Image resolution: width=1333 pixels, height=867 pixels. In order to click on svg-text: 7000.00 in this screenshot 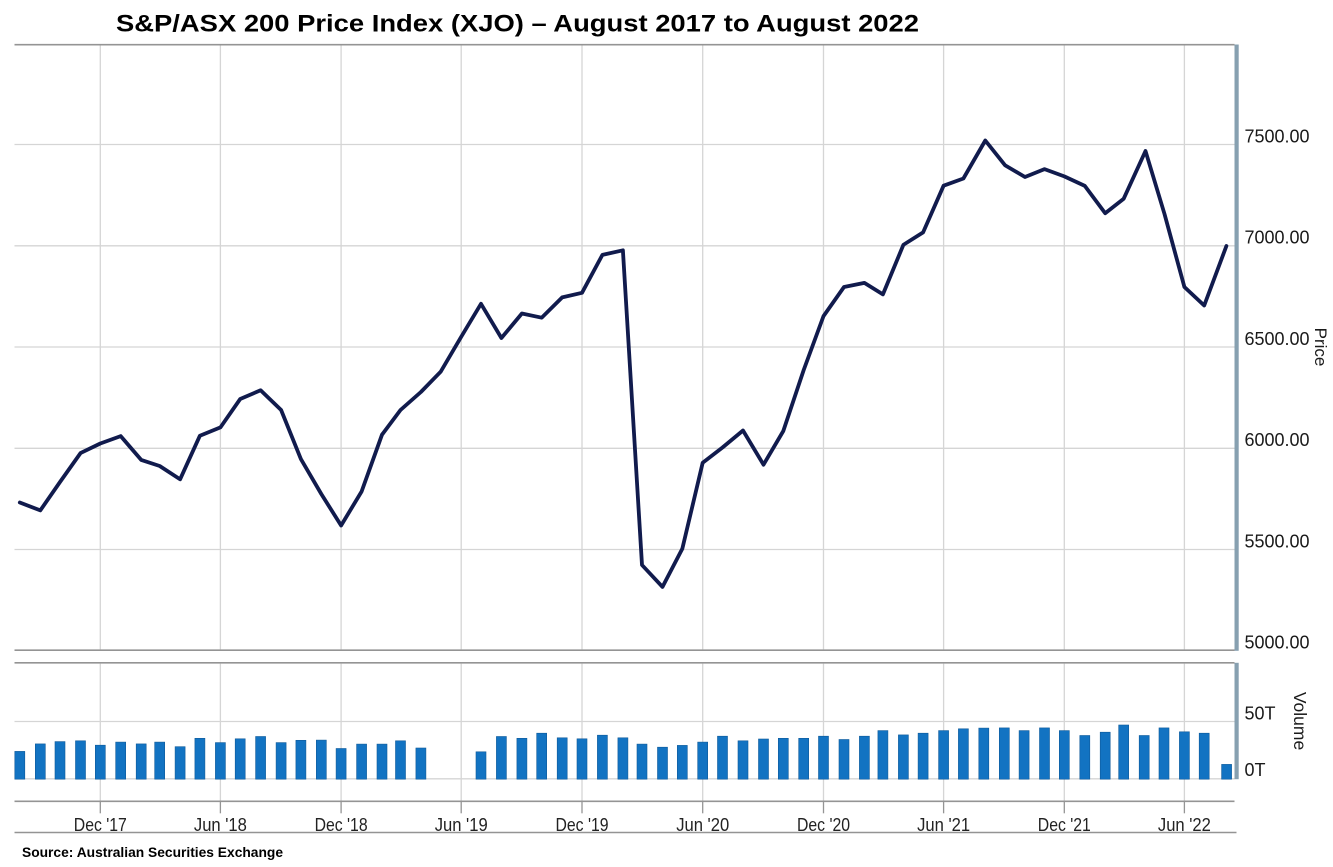, I will do `click(1277, 238)`.